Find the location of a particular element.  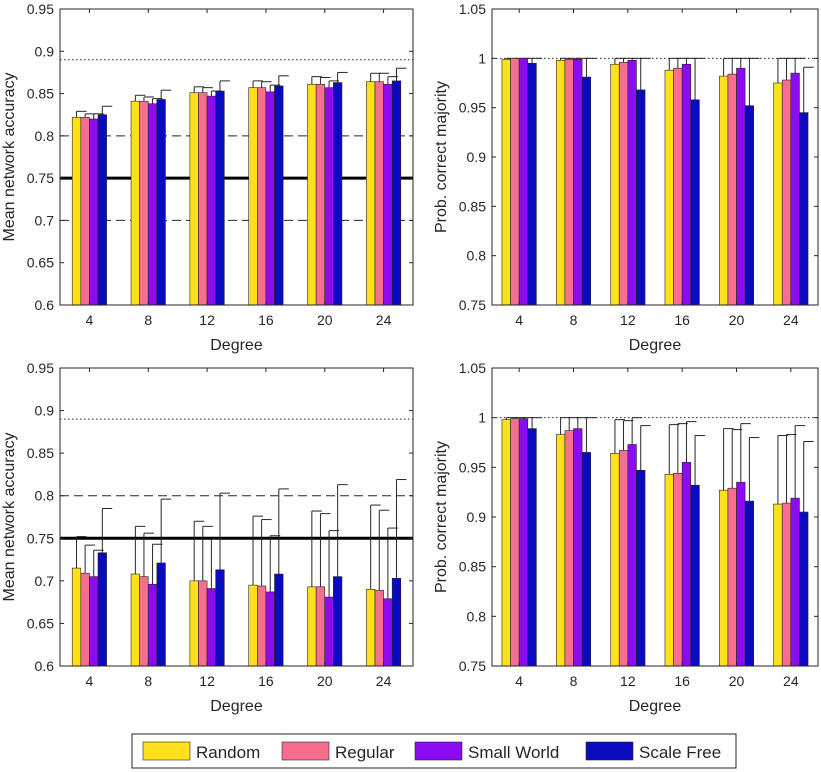

x-axis-label: Degree is located at coordinates (655, 706).